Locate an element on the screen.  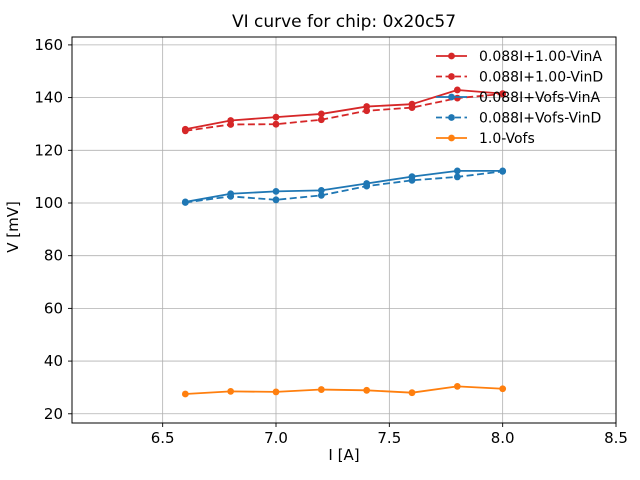
y-tick-label: 160 is located at coordinates (48, 45).